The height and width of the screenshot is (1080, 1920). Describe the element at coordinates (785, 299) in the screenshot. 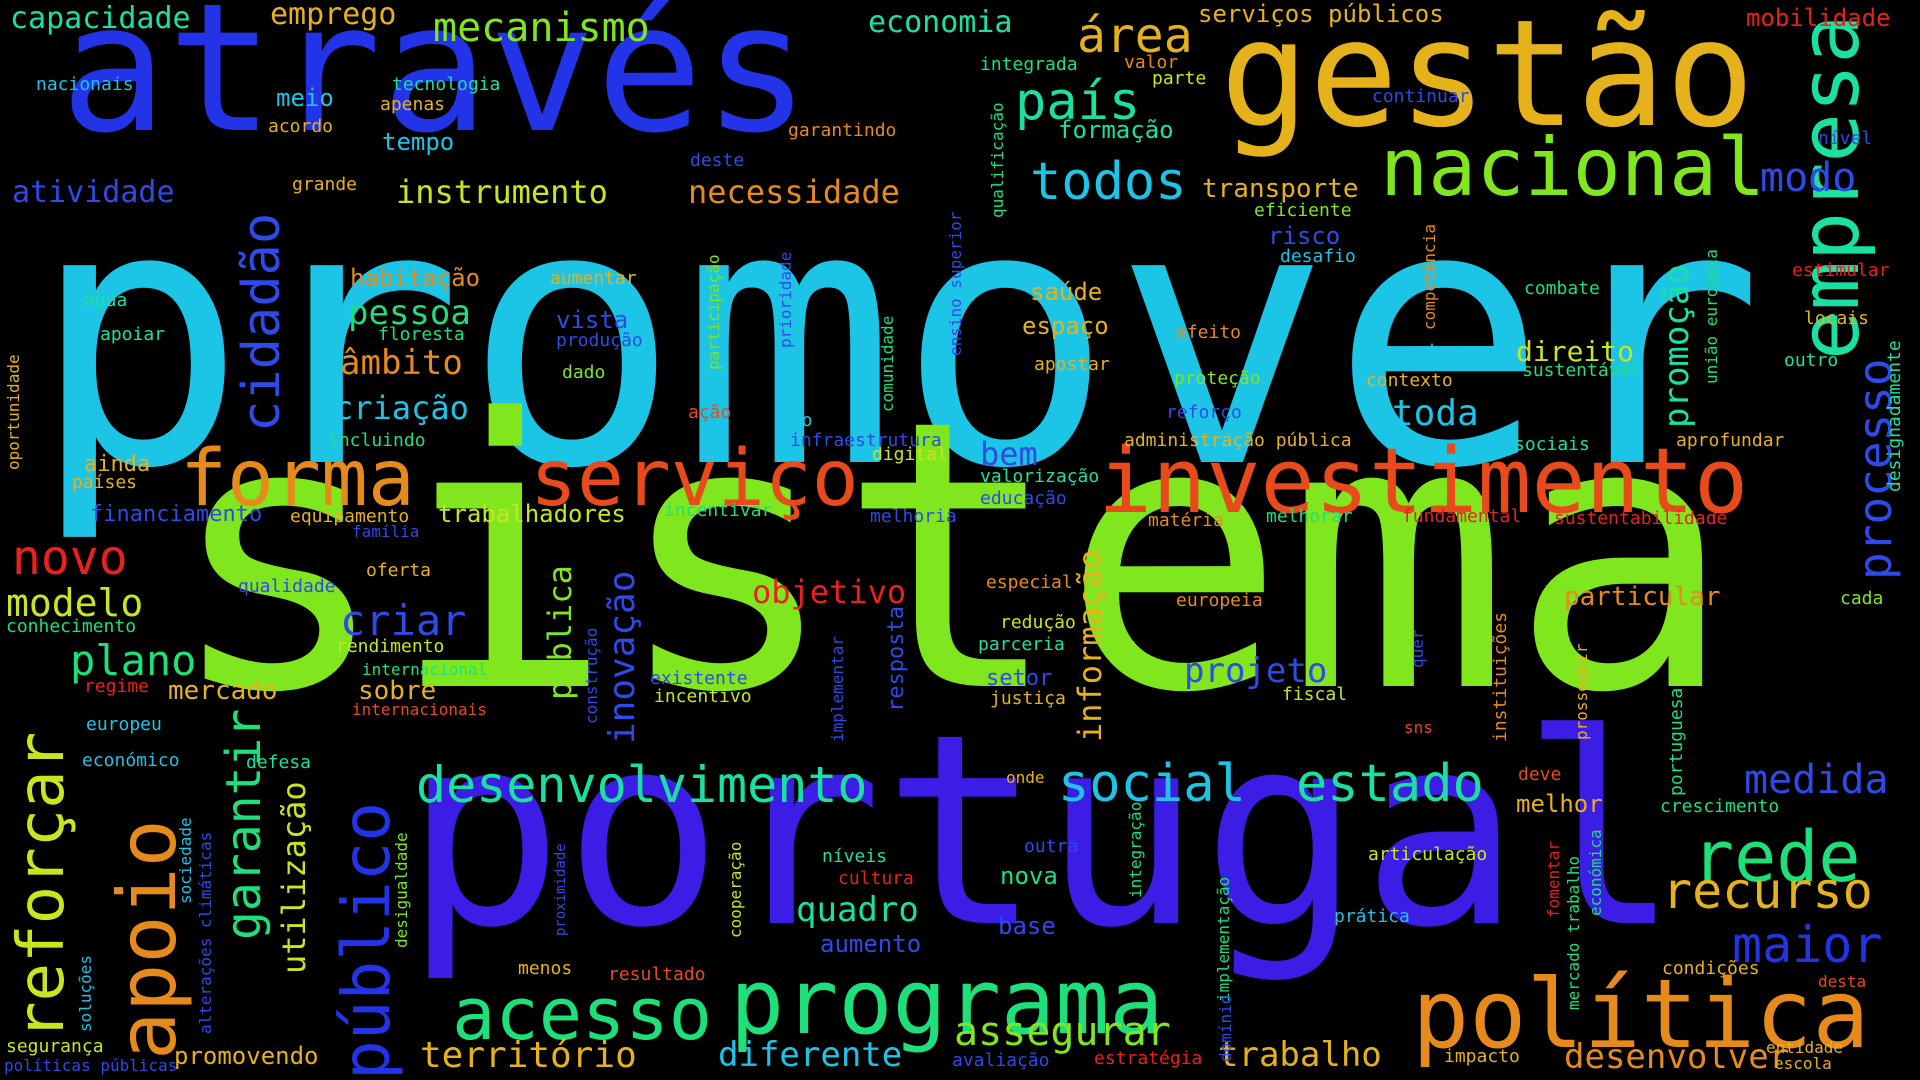

I see `word-prioridade: prioridade` at that location.